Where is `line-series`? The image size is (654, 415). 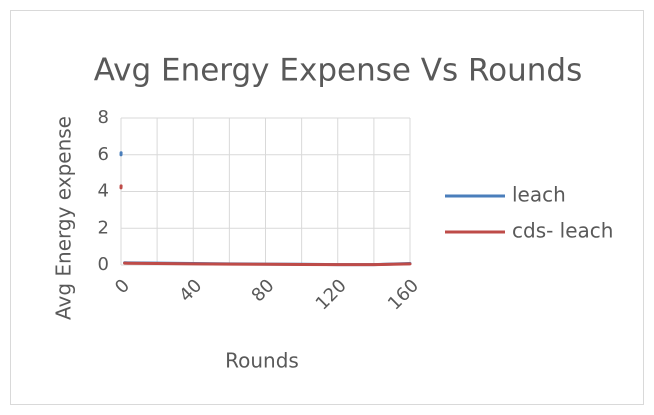 line-series is located at coordinates (265, 225).